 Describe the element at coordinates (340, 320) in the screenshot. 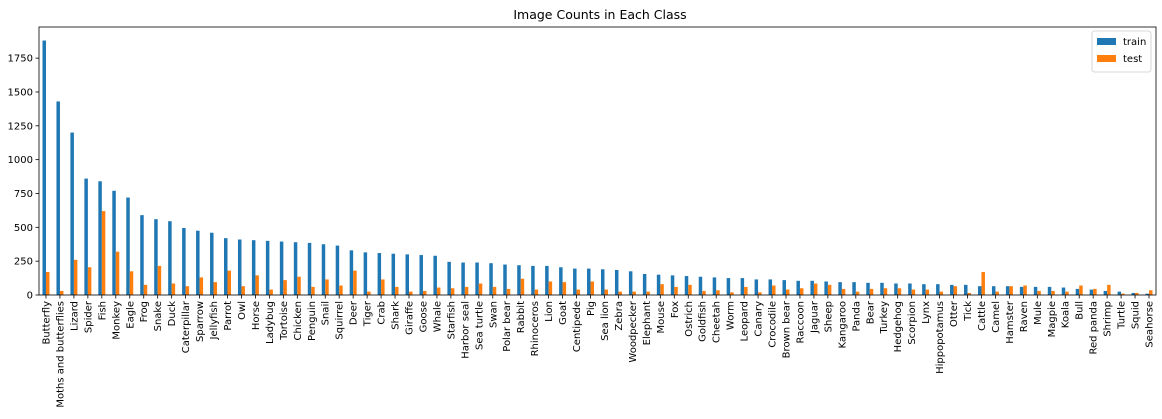

I see `x-tick-label: Squirrel` at that location.